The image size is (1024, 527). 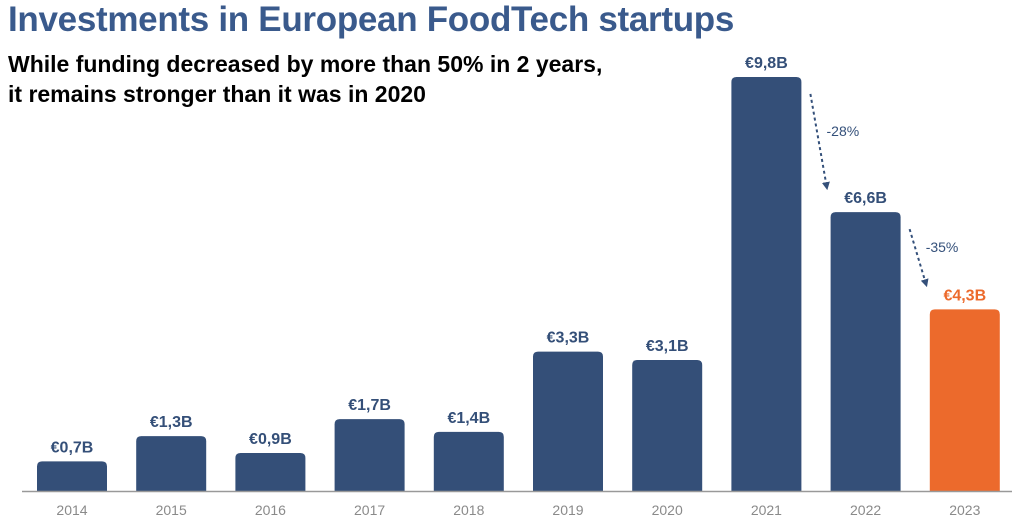 What do you see at coordinates (766, 63) in the screenshot?
I see `data-label-2021: €9,8B` at bounding box center [766, 63].